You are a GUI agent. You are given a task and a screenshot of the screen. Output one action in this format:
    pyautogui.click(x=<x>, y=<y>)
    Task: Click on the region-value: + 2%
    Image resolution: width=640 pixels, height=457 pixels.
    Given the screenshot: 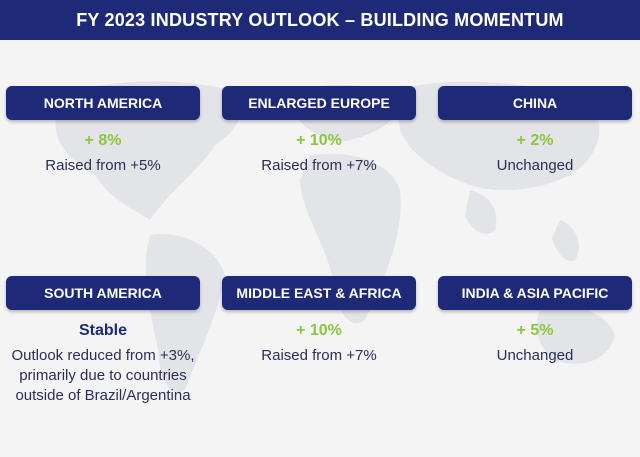 What is the action you would take?
    pyautogui.click(x=535, y=140)
    